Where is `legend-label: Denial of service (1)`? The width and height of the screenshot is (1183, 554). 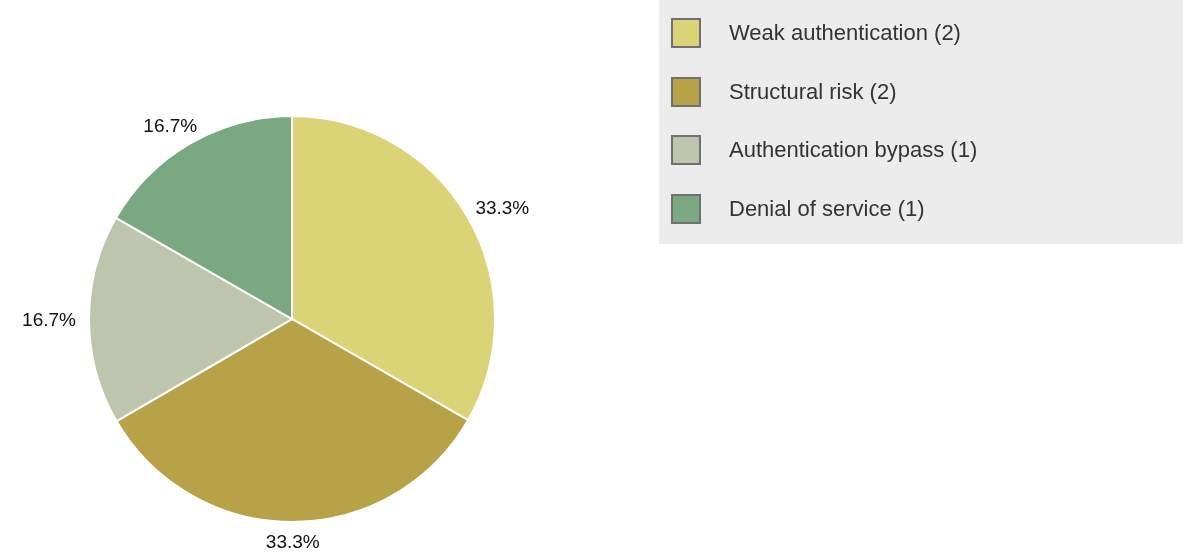 legend-label: Denial of service (1) is located at coordinates (827, 208).